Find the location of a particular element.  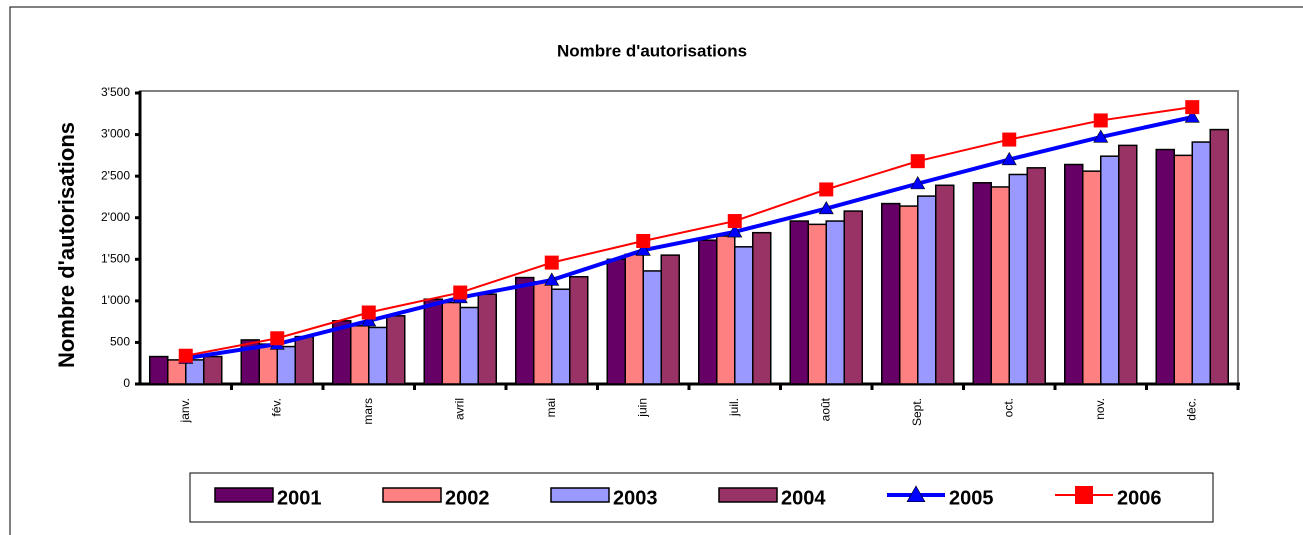

chart-title: Nombre d'autorisations is located at coordinates (652, 50).